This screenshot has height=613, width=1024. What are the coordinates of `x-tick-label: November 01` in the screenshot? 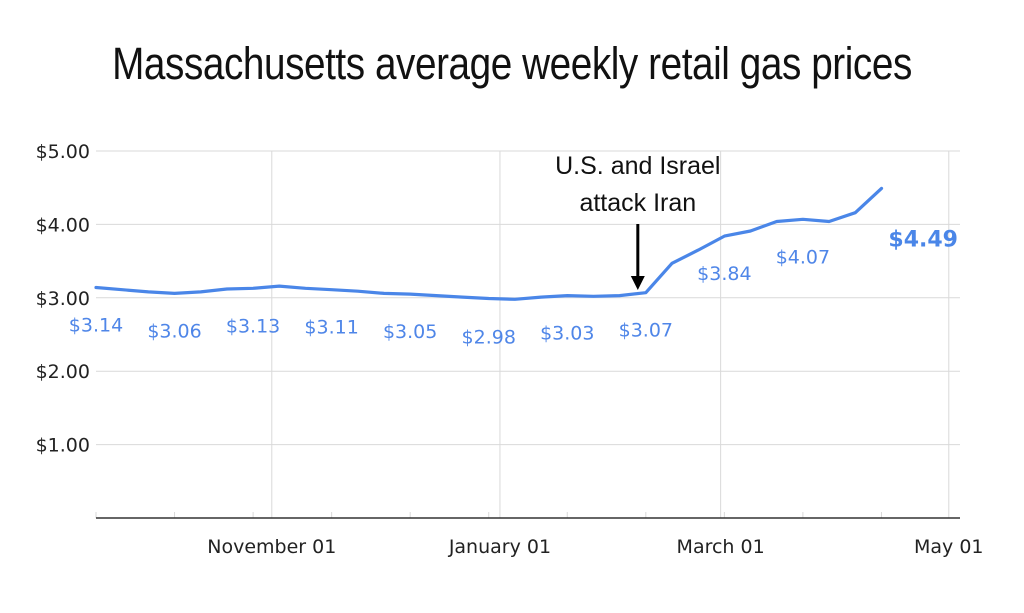 It's located at (271, 547).